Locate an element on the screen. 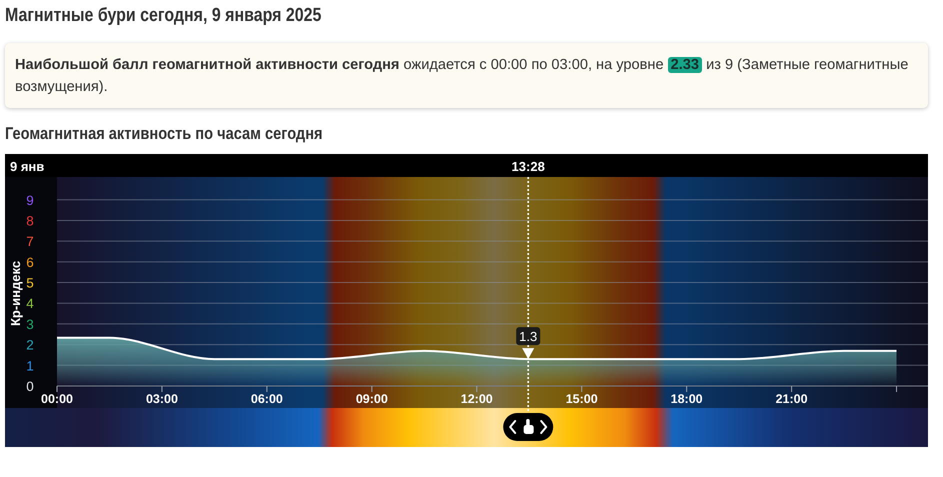 The height and width of the screenshot is (477, 943). y-tick-label: 3 is located at coordinates (30, 324).